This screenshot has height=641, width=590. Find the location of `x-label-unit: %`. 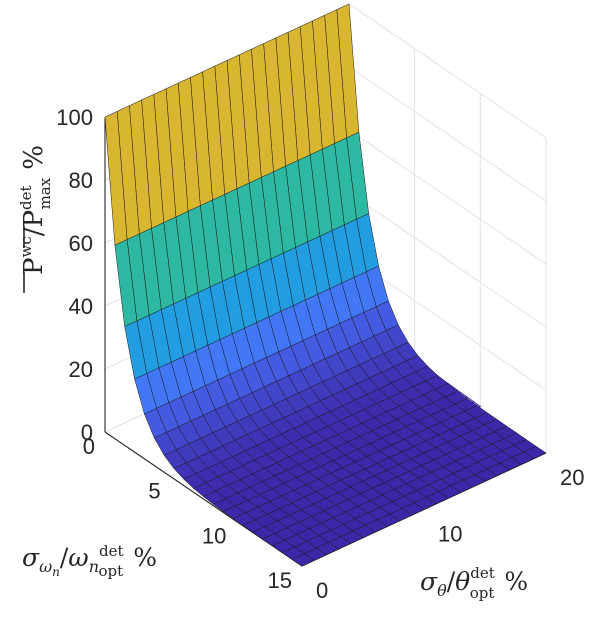

x-label-unit: % is located at coordinates (516, 581).